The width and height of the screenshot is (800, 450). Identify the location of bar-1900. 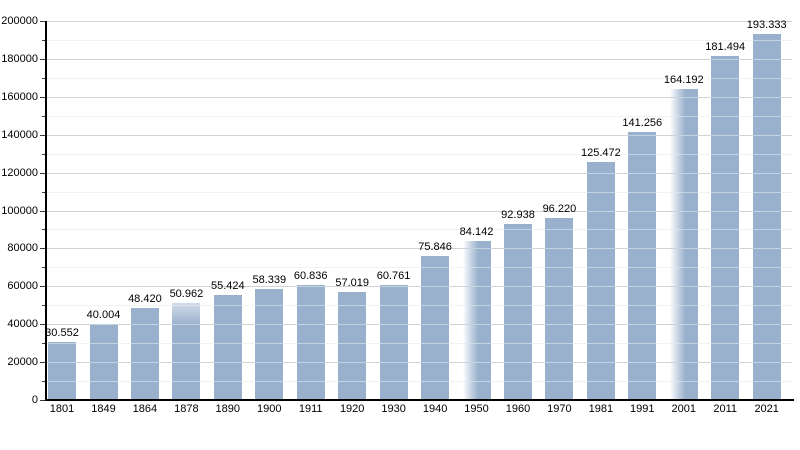
(269, 344).